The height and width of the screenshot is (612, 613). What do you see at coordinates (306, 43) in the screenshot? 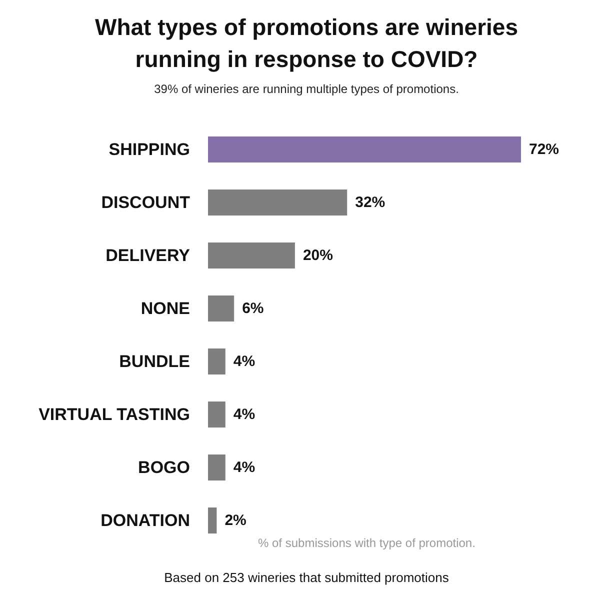
I see `chart-title: What types of promotions are wineries running in response to COVID?` at bounding box center [306, 43].